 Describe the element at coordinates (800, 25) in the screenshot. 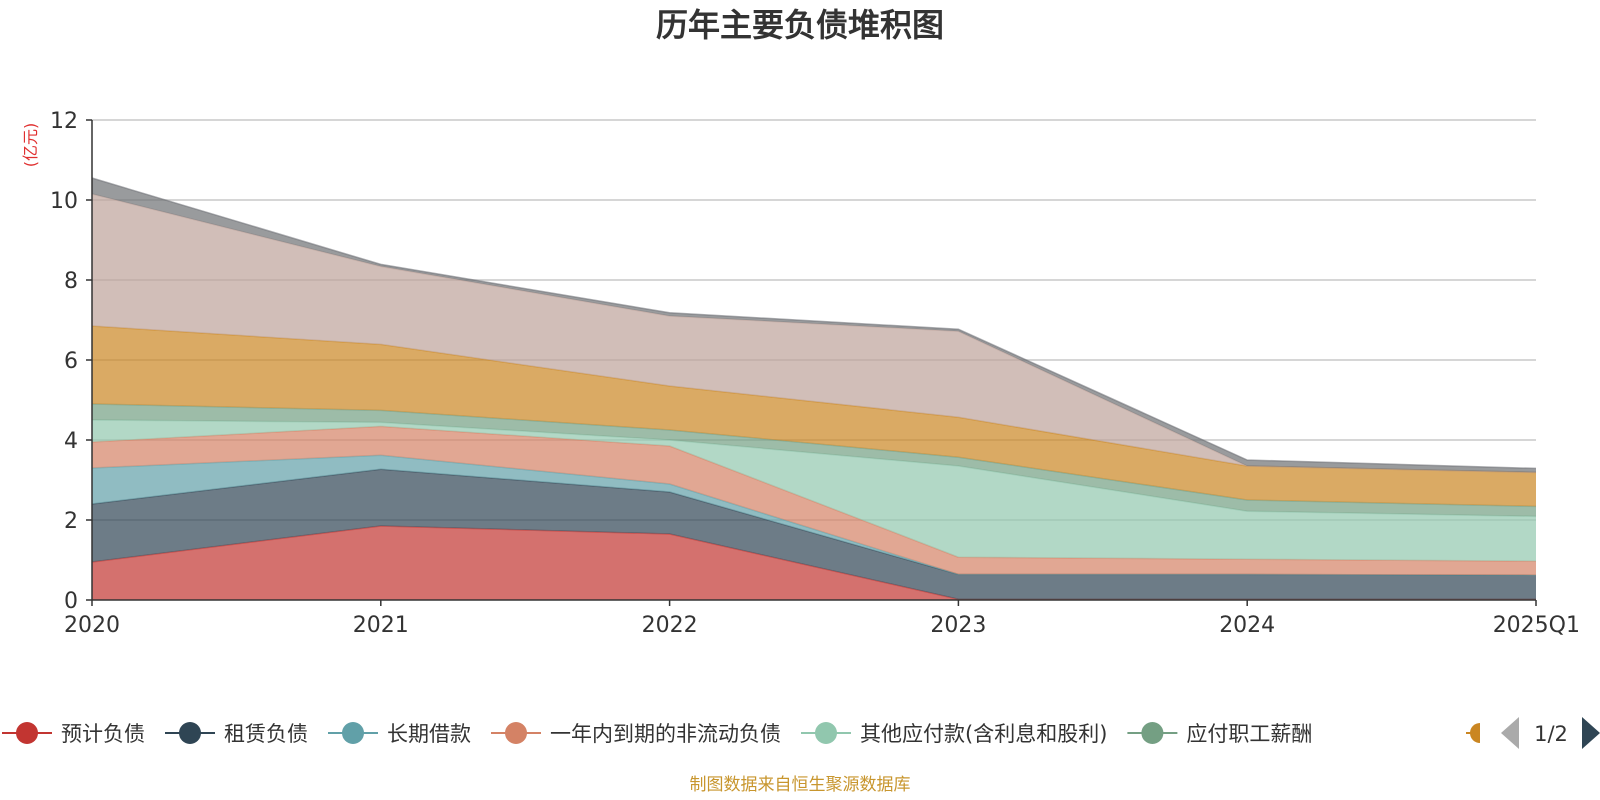

I see `chart-title: 历年主要负债堆积图` at that location.